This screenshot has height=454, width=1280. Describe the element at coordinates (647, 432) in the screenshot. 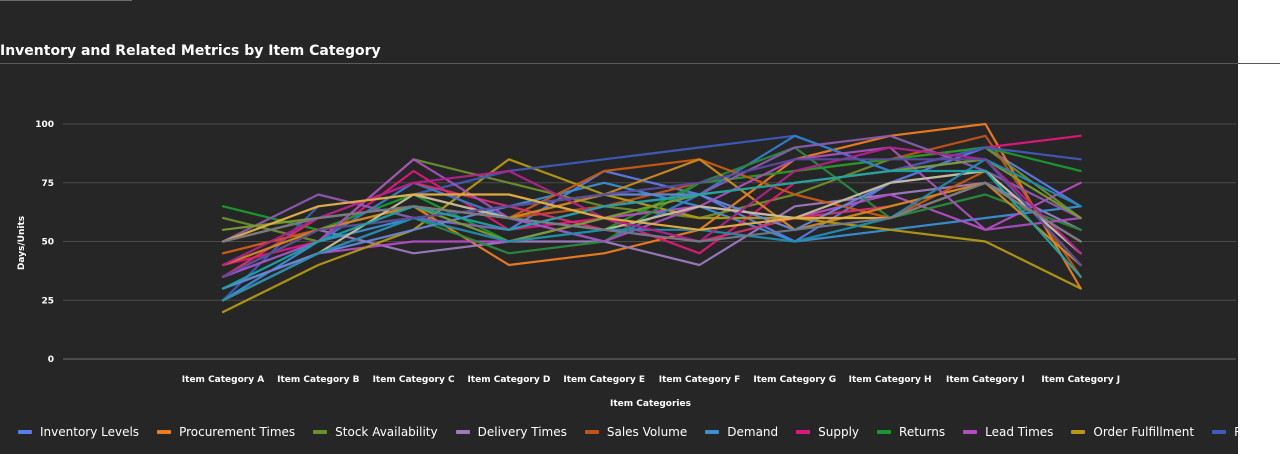

I see `legend-label: Sales Volume` at that location.